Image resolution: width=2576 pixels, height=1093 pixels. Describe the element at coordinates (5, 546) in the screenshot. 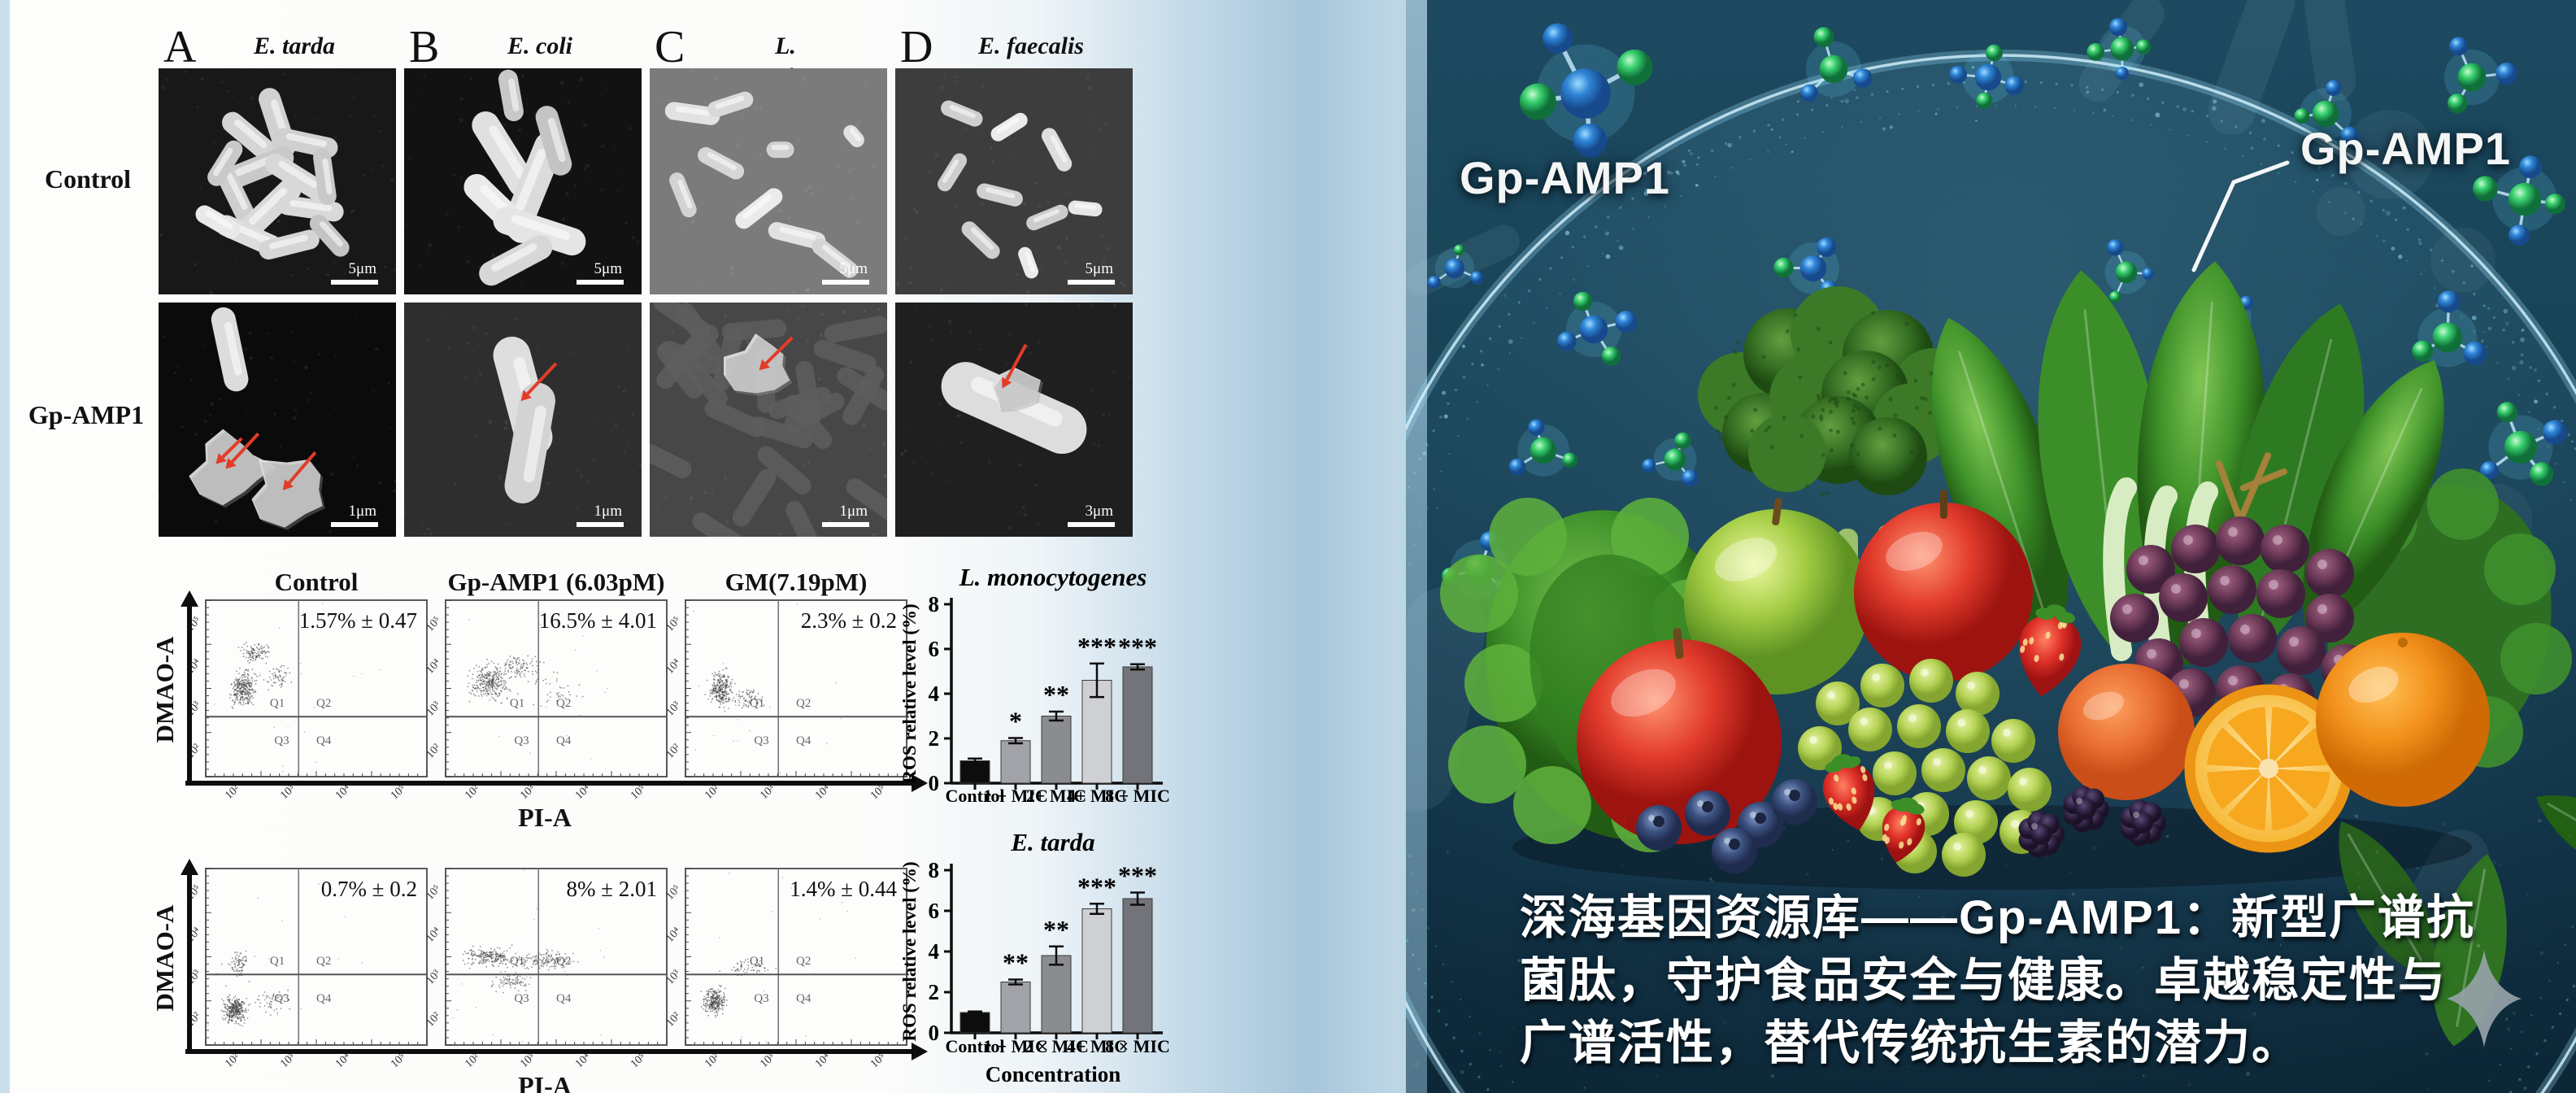

I see `page-edge-strip` at that location.